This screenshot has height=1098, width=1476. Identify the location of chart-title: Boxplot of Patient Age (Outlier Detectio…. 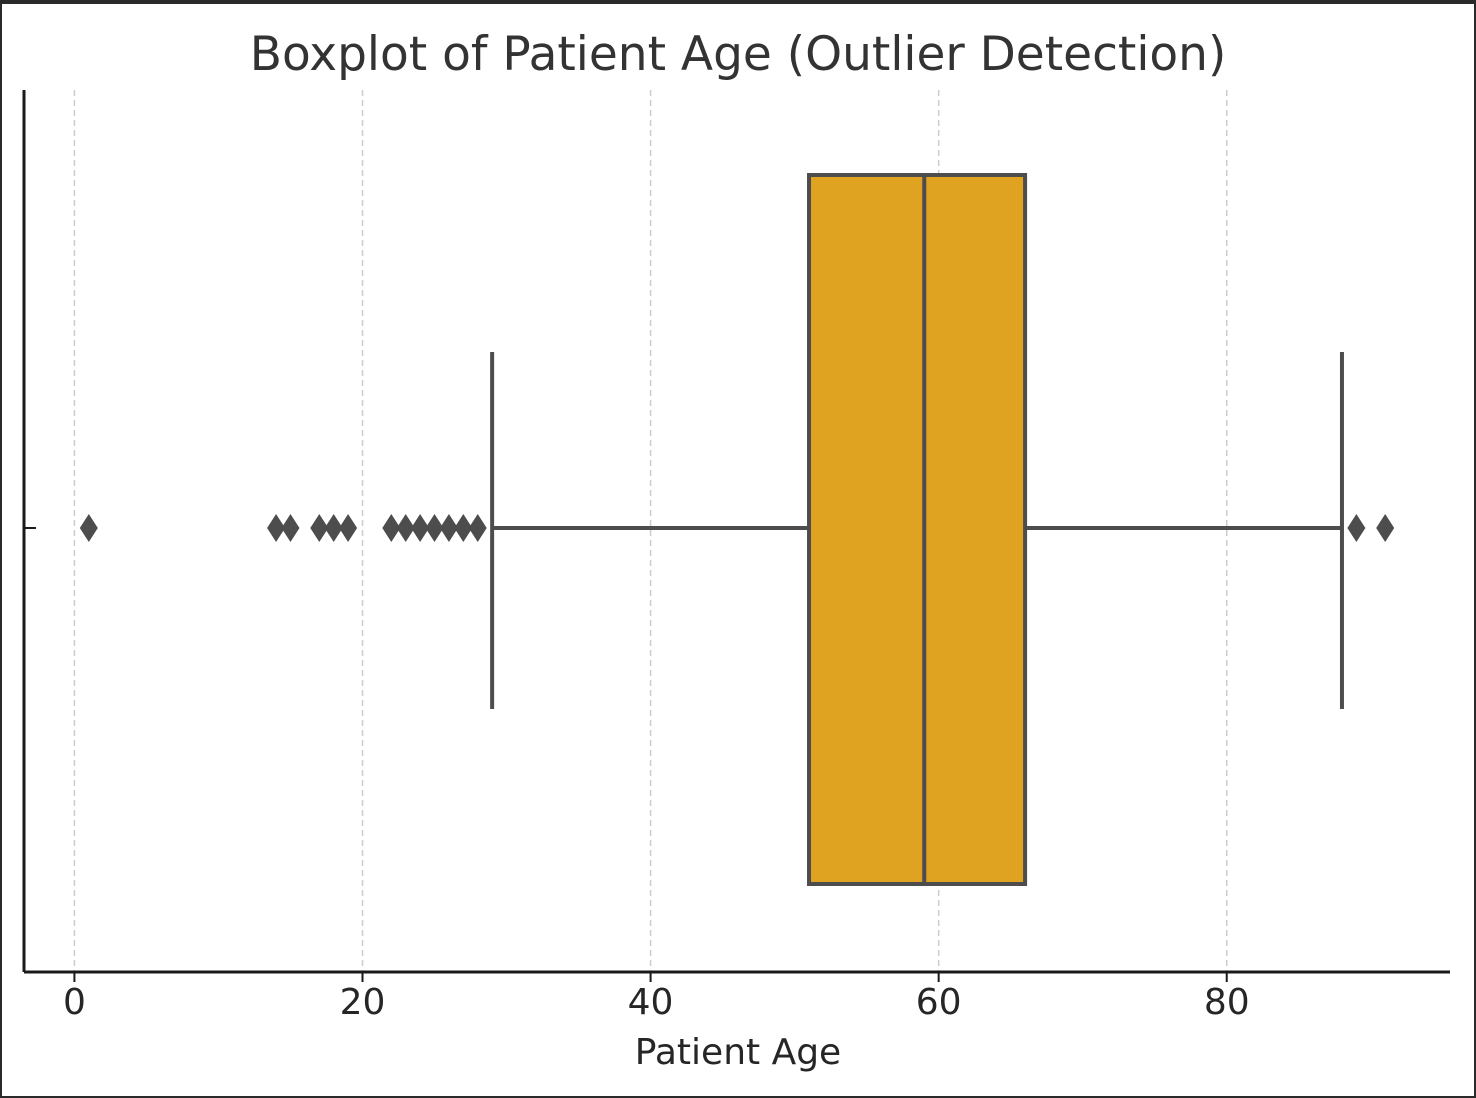
(738, 54).